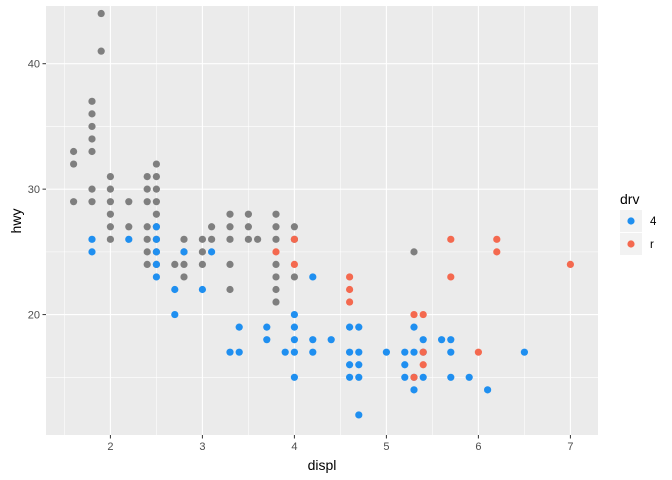  Describe the element at coordinates (570, 447) in the screenshot. I see `x-tick-label: 7` at that location.